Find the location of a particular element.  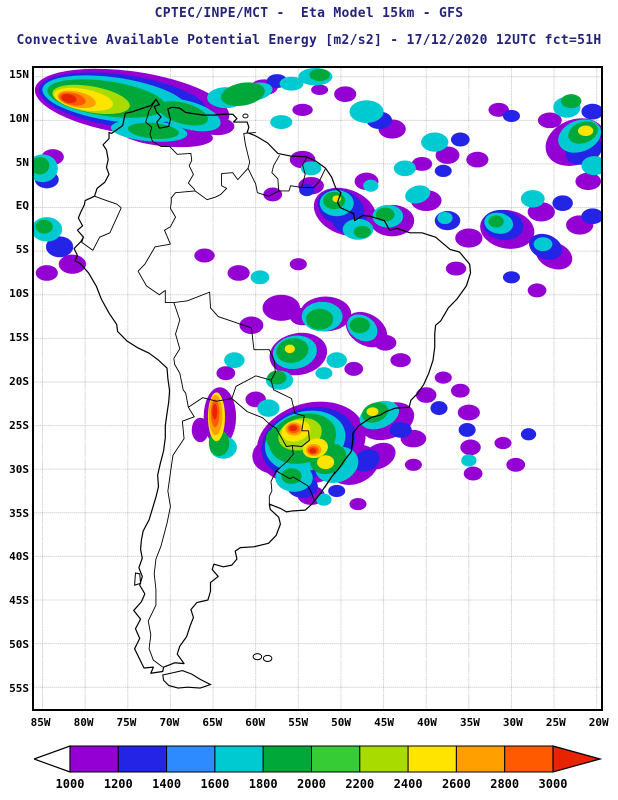

colorbar is located at coordinates (318, 759).